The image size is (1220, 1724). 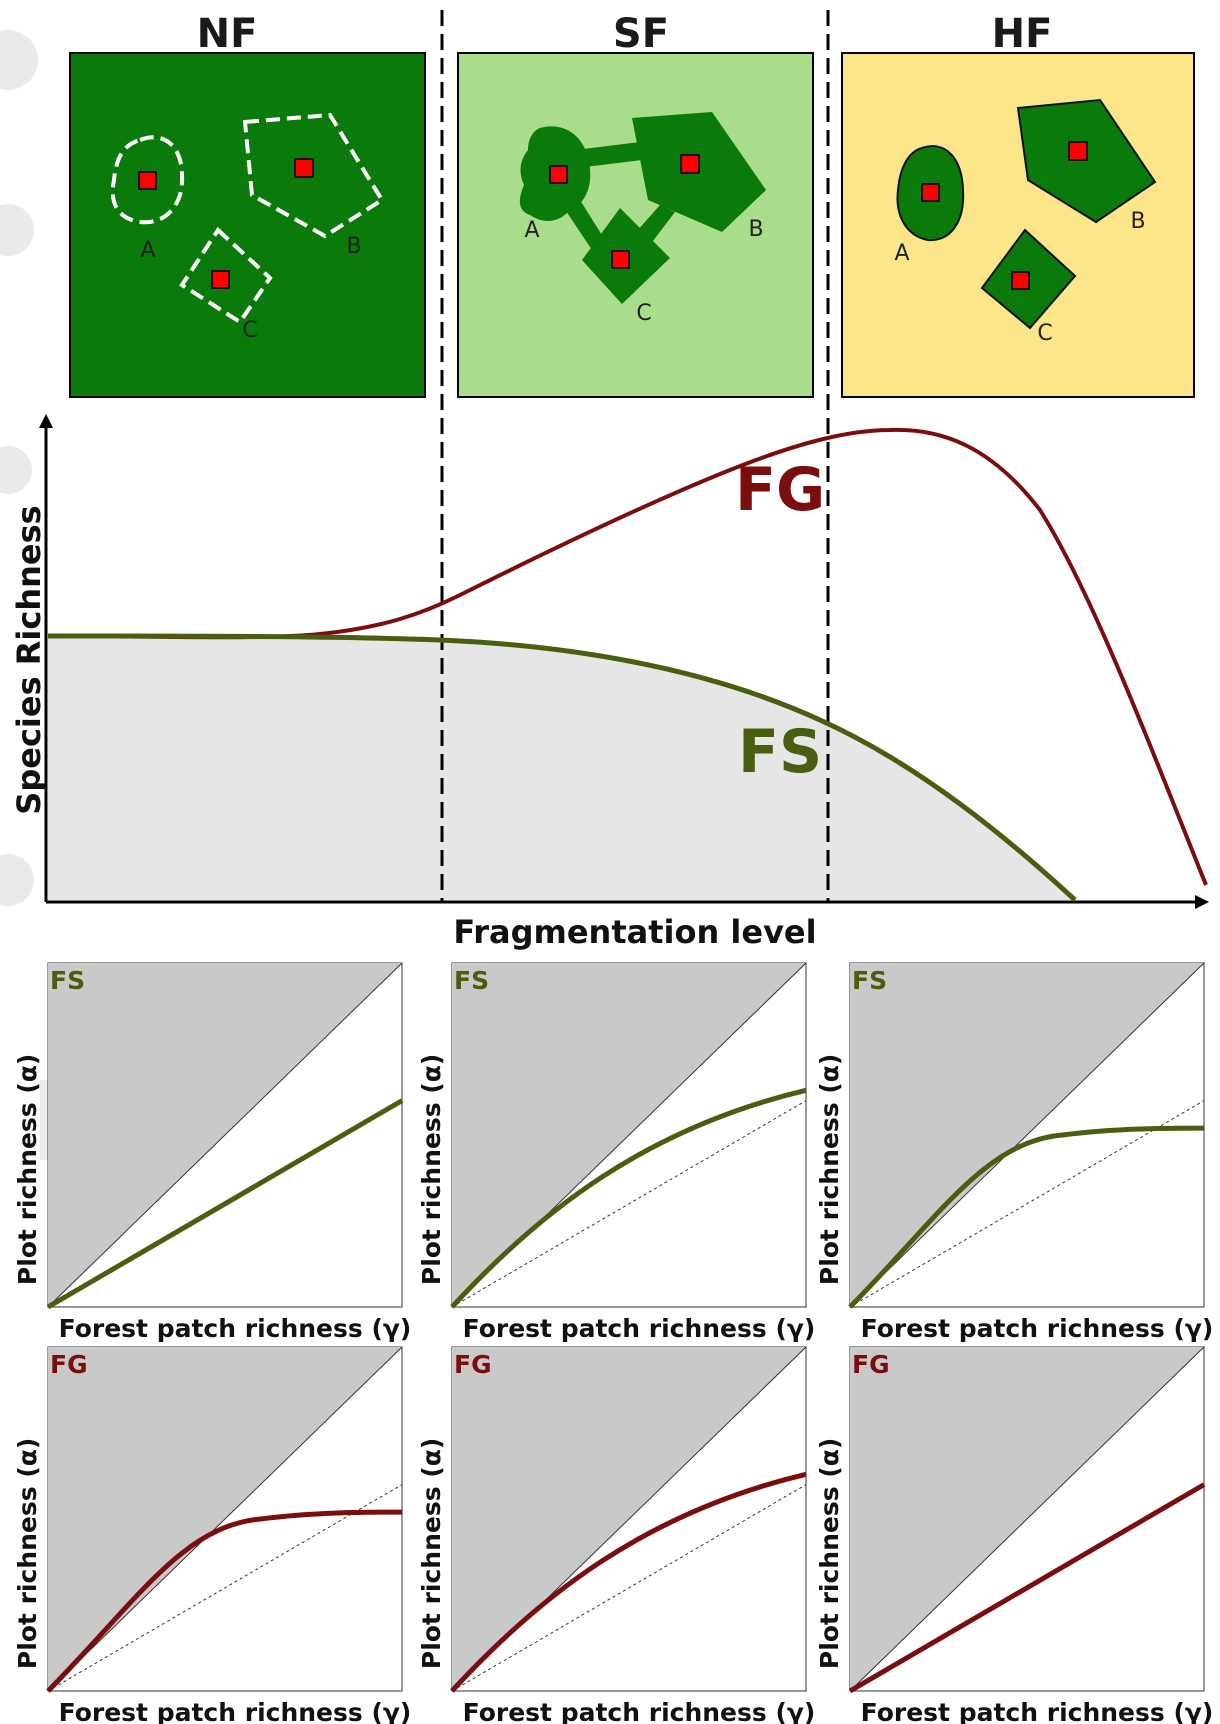 What do you see at coordinates (634, 932) in the screenshot?
I see `x-axis-label: Fragmentation level` at bounding box center [634, 932].